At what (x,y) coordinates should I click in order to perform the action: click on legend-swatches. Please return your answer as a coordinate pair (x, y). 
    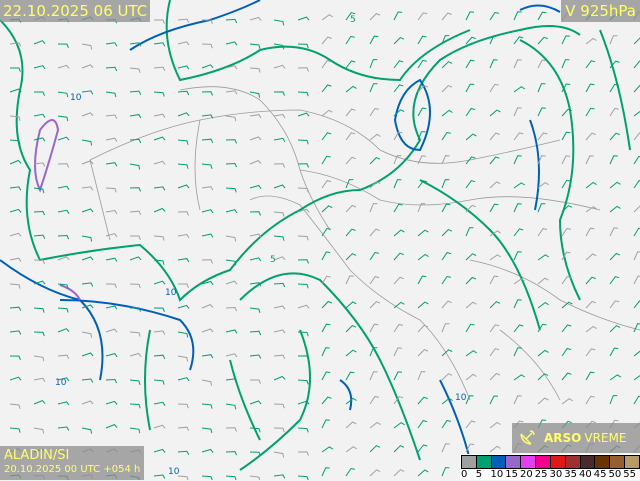
    Looking at the image, I should click on (550, 462).